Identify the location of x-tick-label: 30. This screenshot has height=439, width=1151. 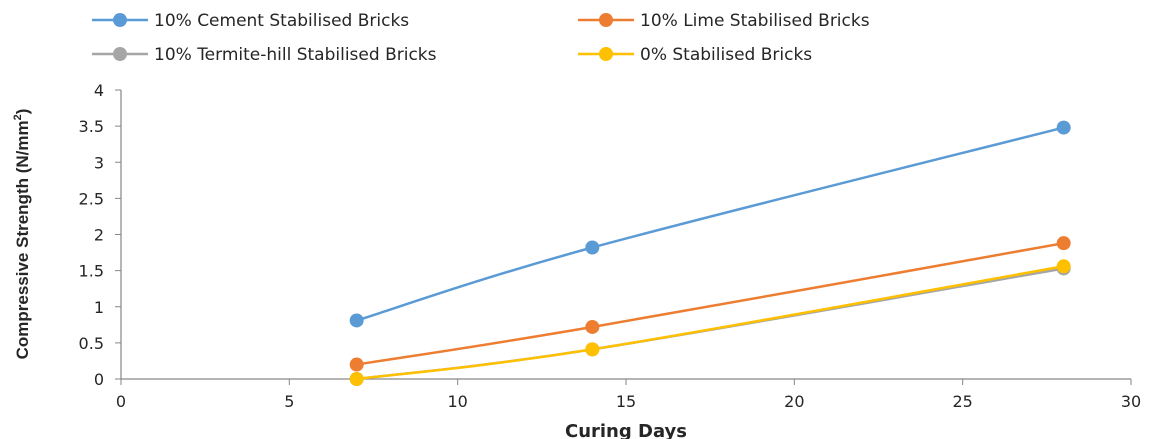
(1131, 401).